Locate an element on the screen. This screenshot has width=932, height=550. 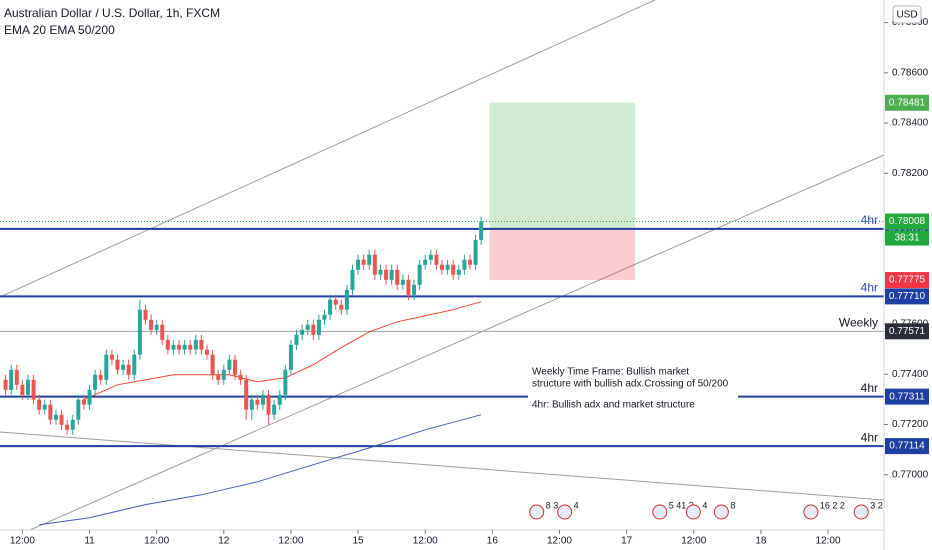
level-label: 4hr is located at coordinates (869, 388).